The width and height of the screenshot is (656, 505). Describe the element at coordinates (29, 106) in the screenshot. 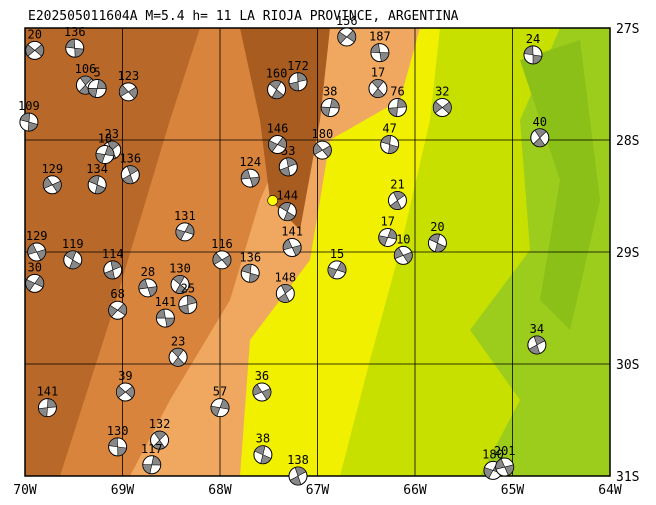

I see `event-depth-label: 109` at that location.